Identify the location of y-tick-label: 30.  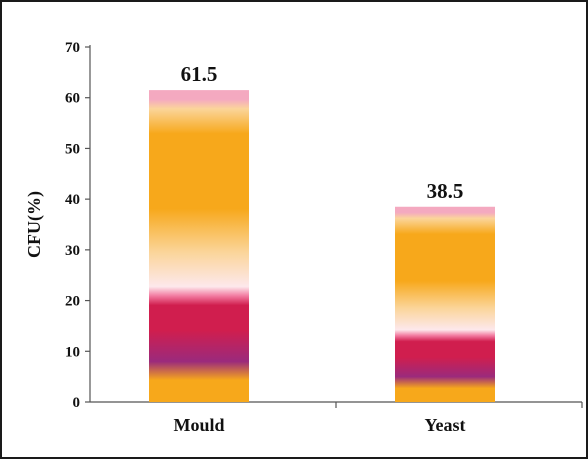
(72, 251).